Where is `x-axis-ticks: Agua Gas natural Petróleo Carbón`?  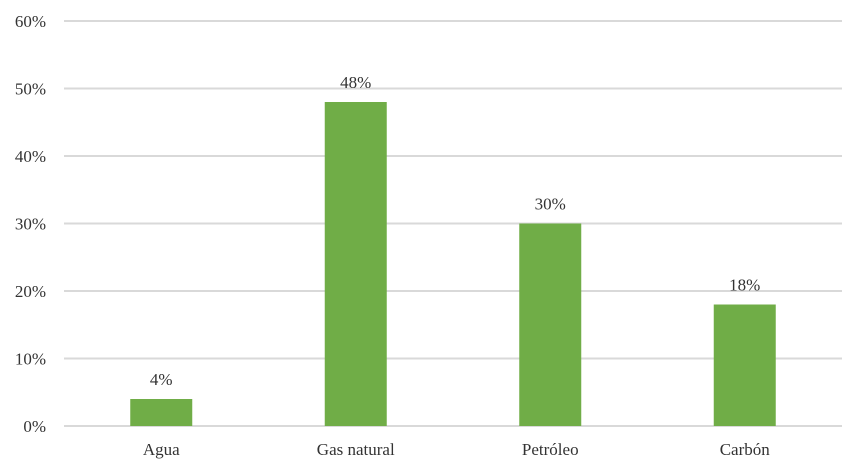
x-axis-ticks: Agua Gas natural Petróleo Carbón is located at coordinates (456, 449).